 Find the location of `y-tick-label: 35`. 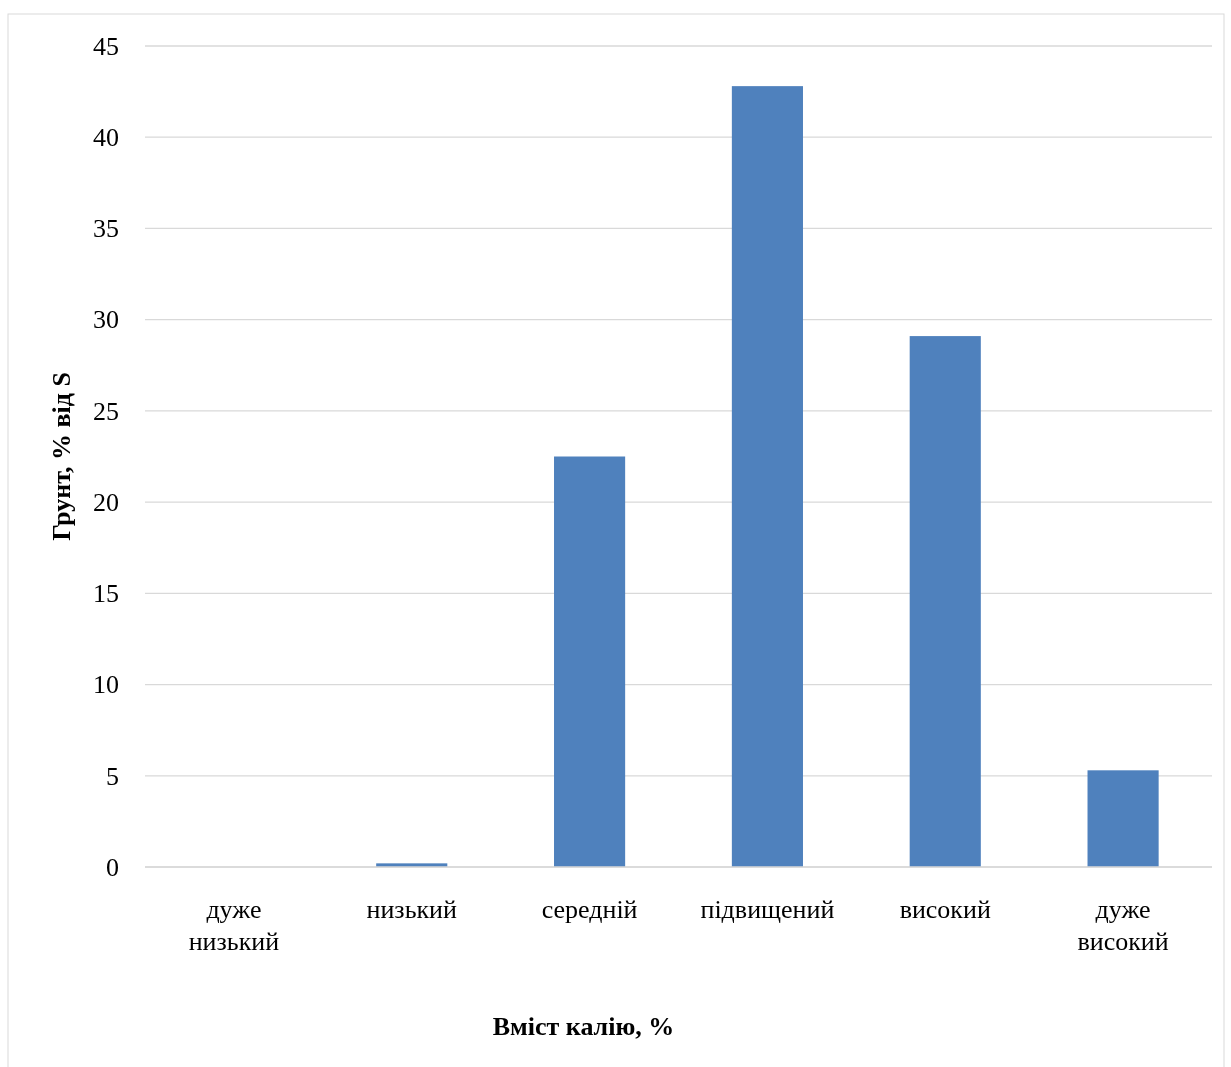

y-tick-label: 35 is located at coordinates (106, 229).